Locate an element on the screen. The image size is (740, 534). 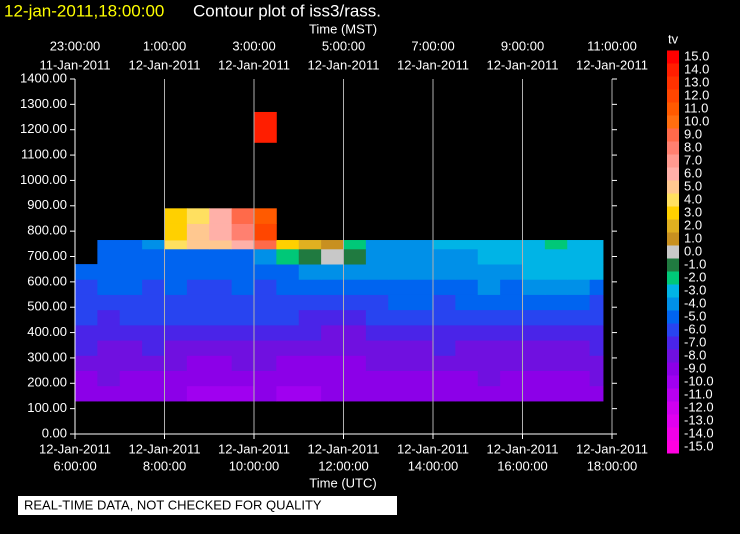
x2-tick-label: 23:00:00 is located at coordinates (75, 45).